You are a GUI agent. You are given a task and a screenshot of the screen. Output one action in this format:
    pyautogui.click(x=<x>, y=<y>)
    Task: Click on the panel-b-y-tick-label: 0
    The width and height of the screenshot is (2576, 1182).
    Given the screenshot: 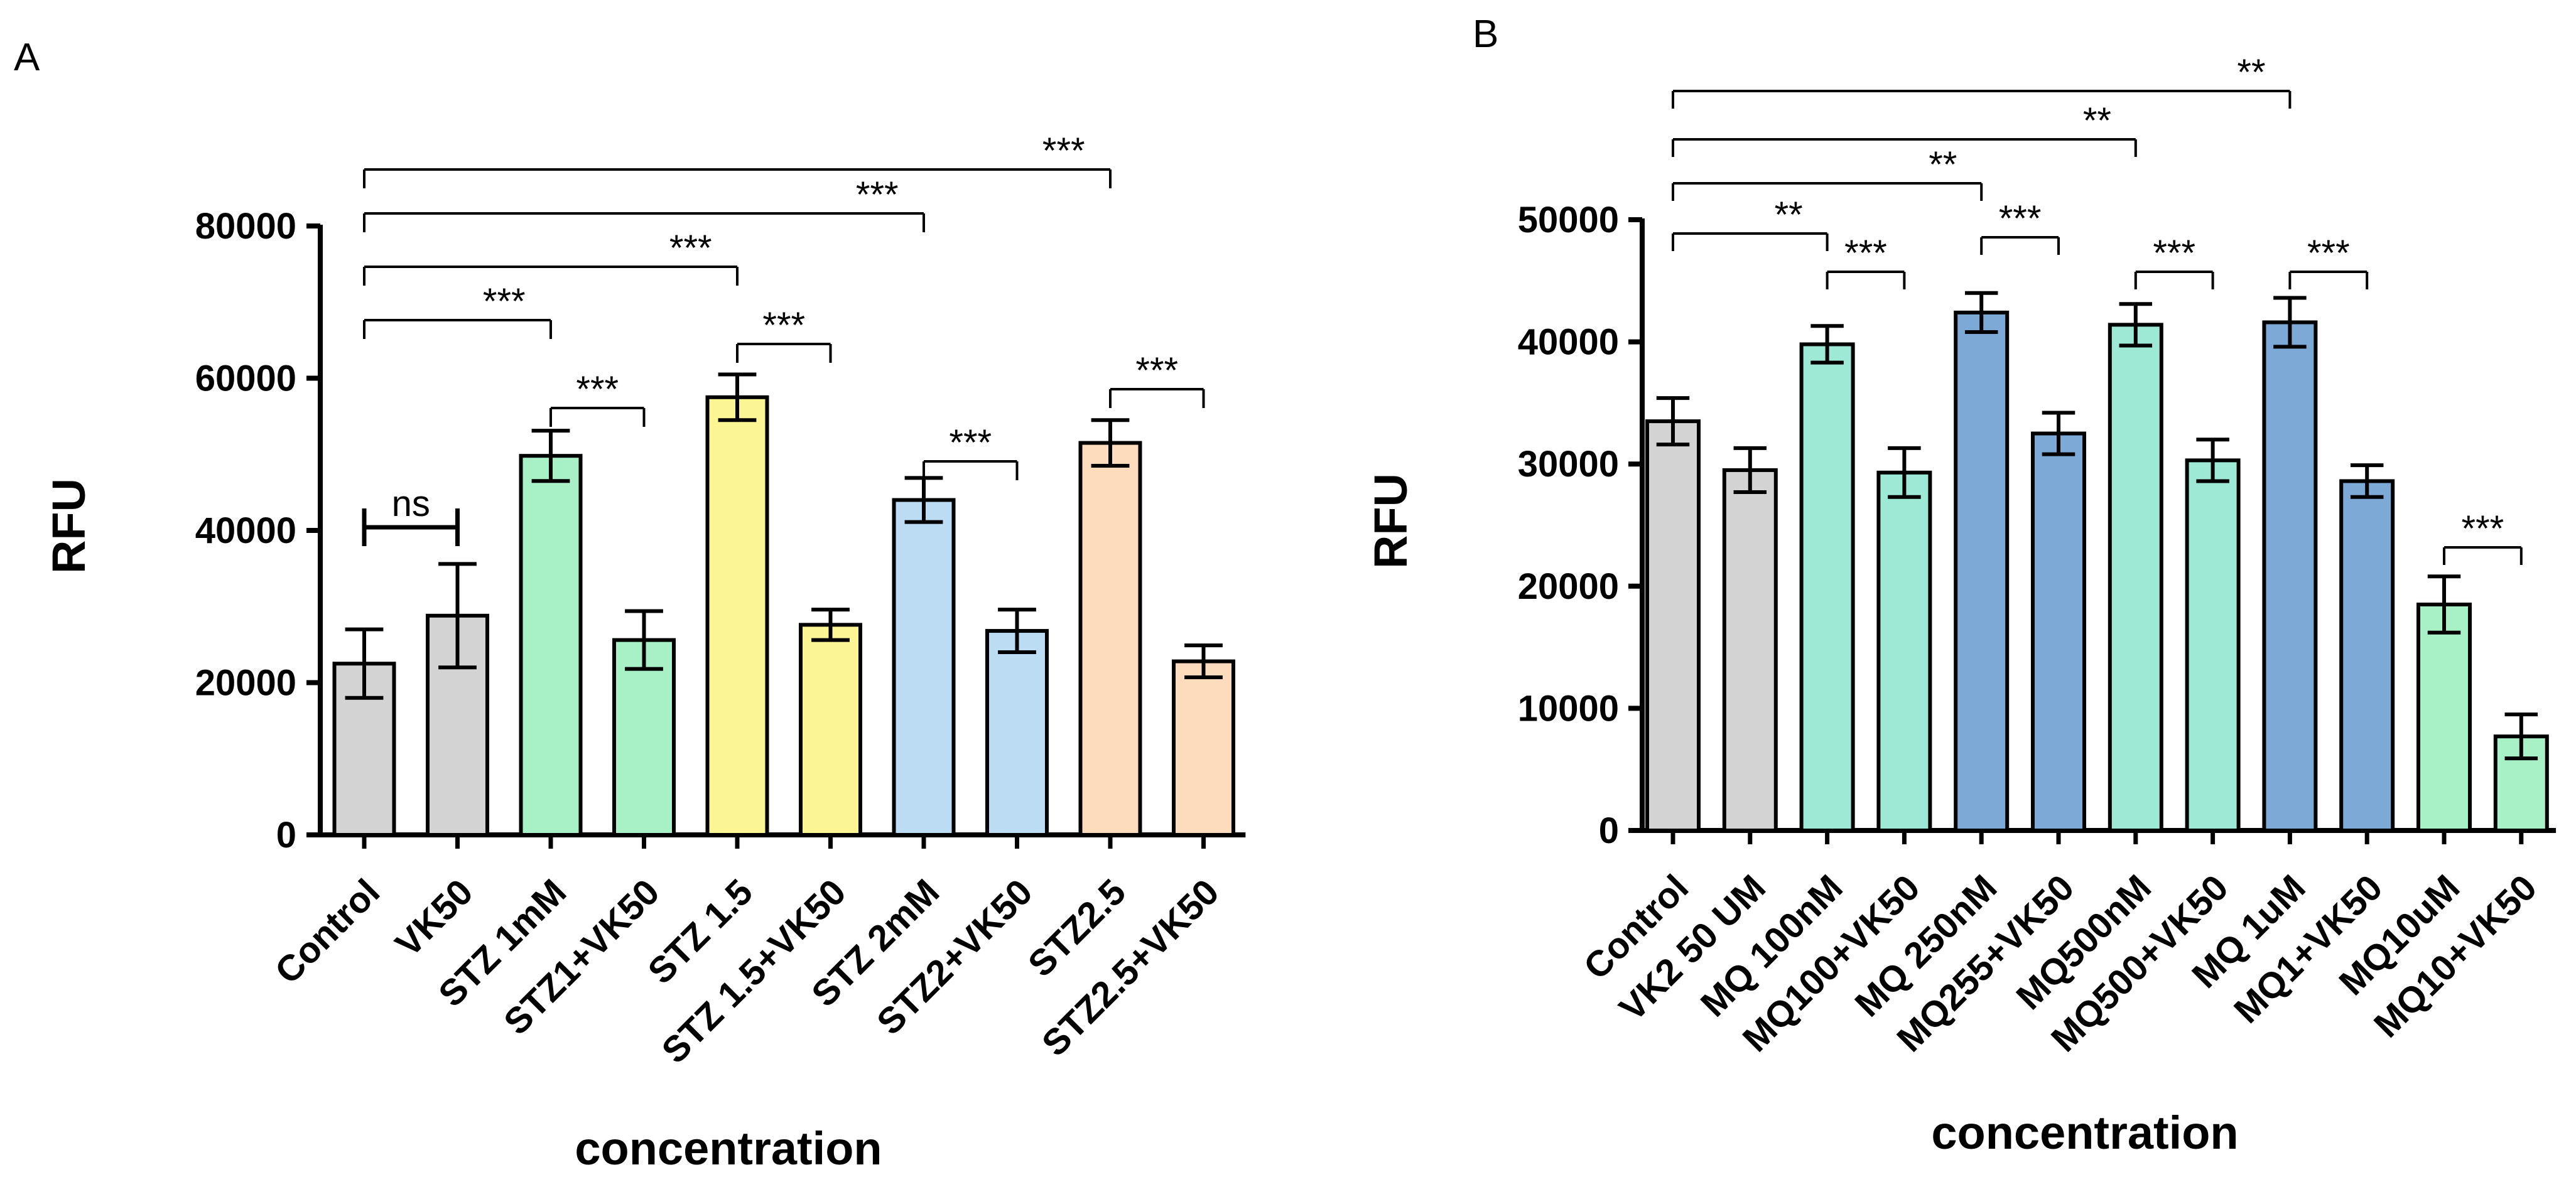 What is the action you would take?
    pyautogui.click(x=1609, y=830)
    